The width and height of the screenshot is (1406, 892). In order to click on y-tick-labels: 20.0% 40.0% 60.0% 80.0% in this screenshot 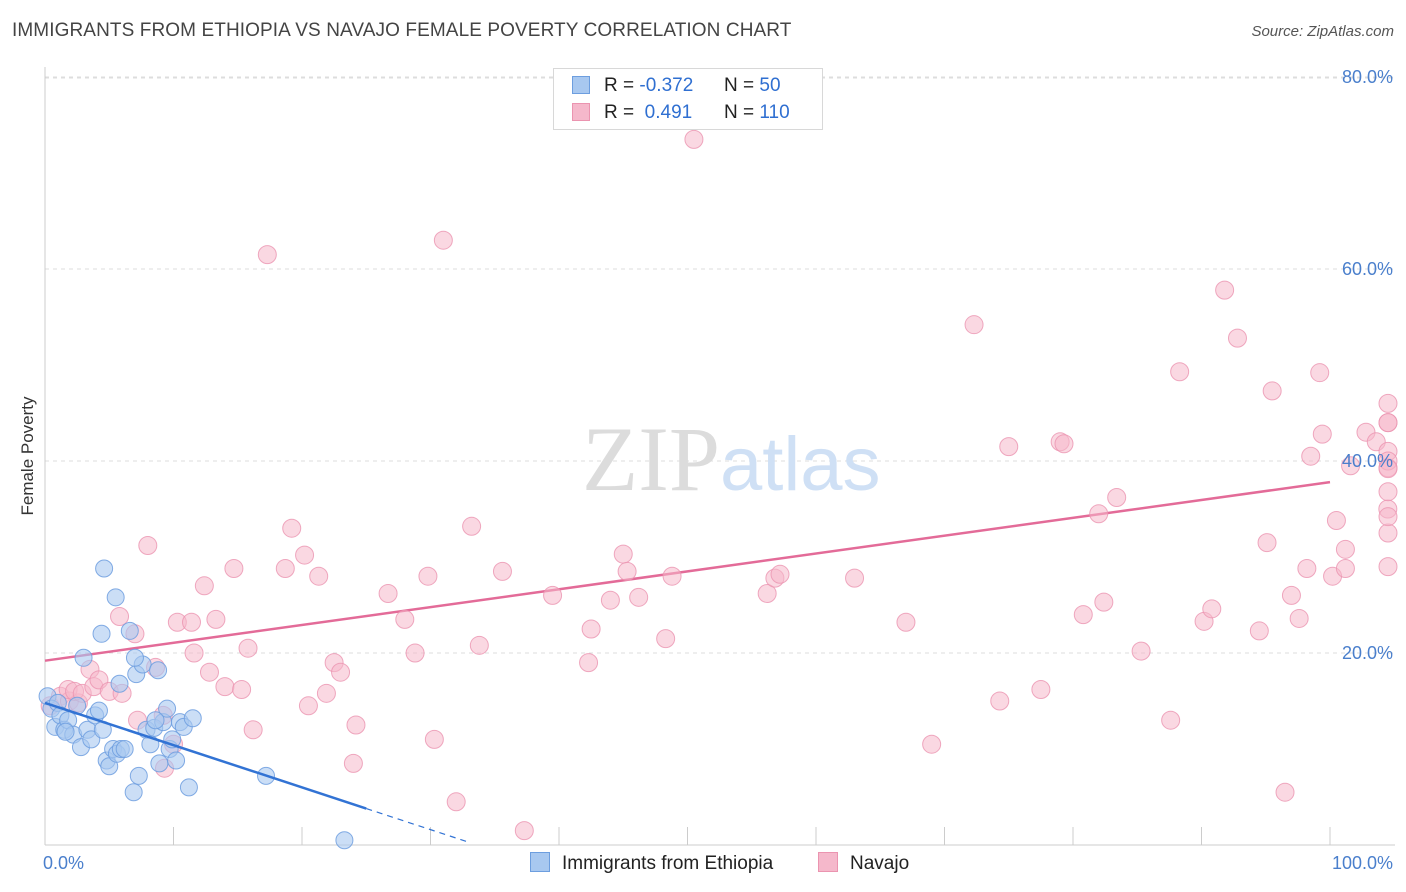, I will do `click(1367, 365)`.